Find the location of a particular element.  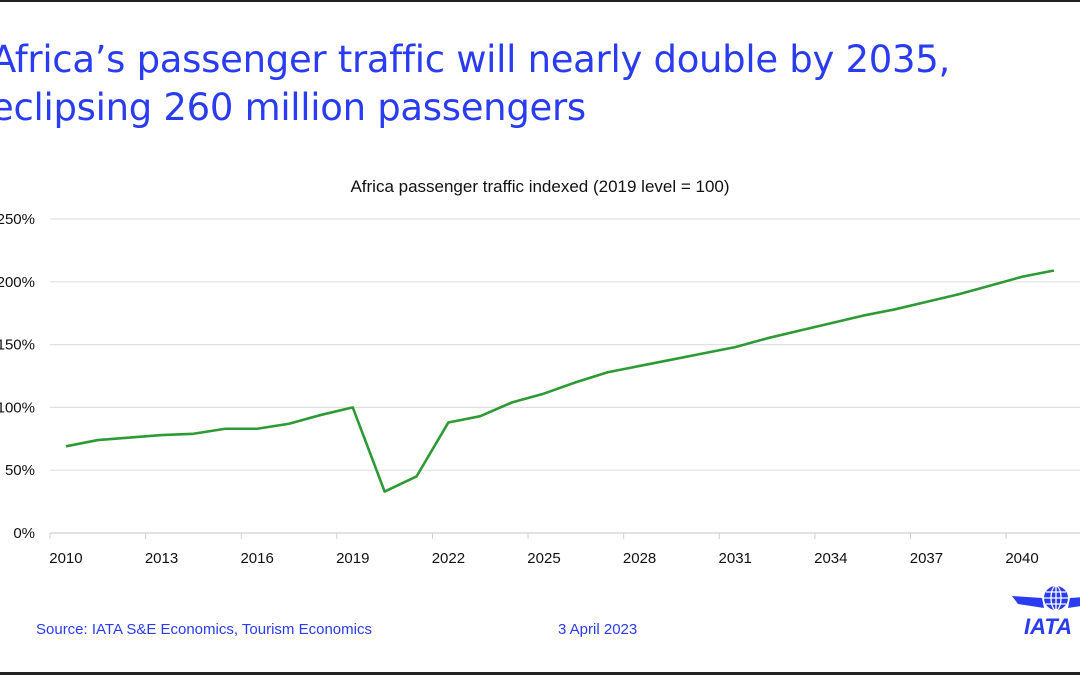

x-tick-label: 2028 is located at coordinates (639, 558).